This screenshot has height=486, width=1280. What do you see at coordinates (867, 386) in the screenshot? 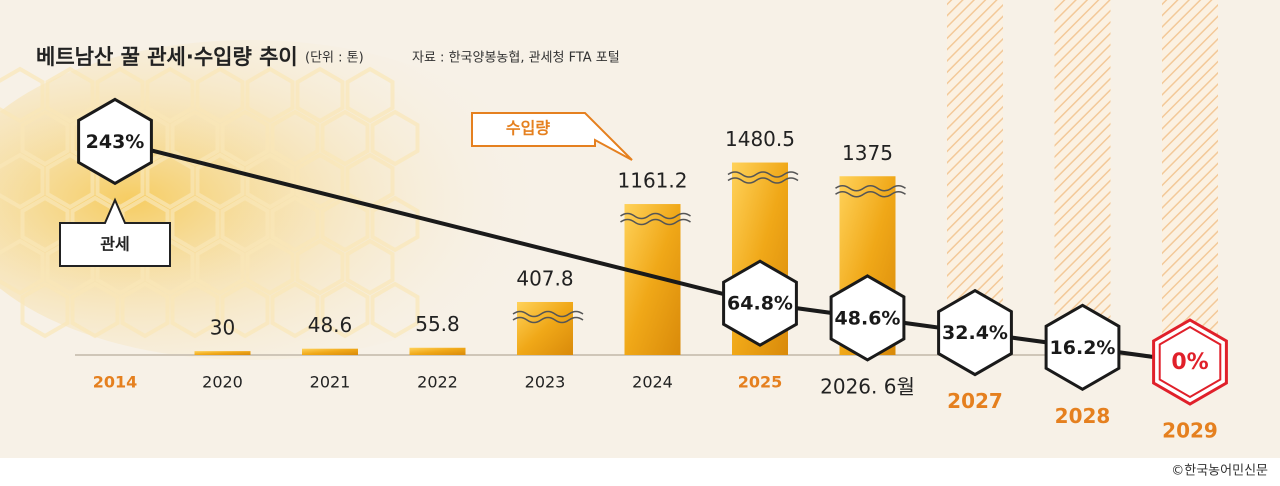
I see `x-tick-label: 2026. 6월` at bounding box center [867, 386].